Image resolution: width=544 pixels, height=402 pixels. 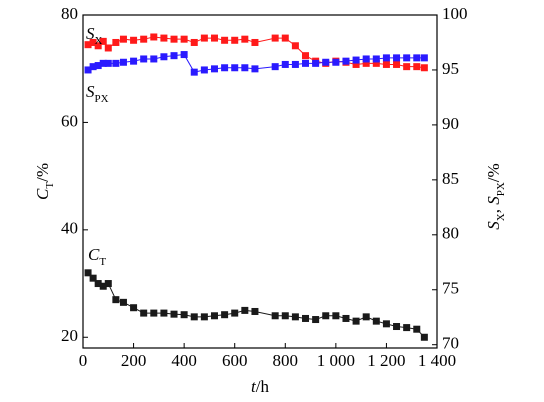 What do you see at coordinates (263, 386) in the screenshot?
I see `x-axis-label-part: /h` at bounding box center [263, 386].